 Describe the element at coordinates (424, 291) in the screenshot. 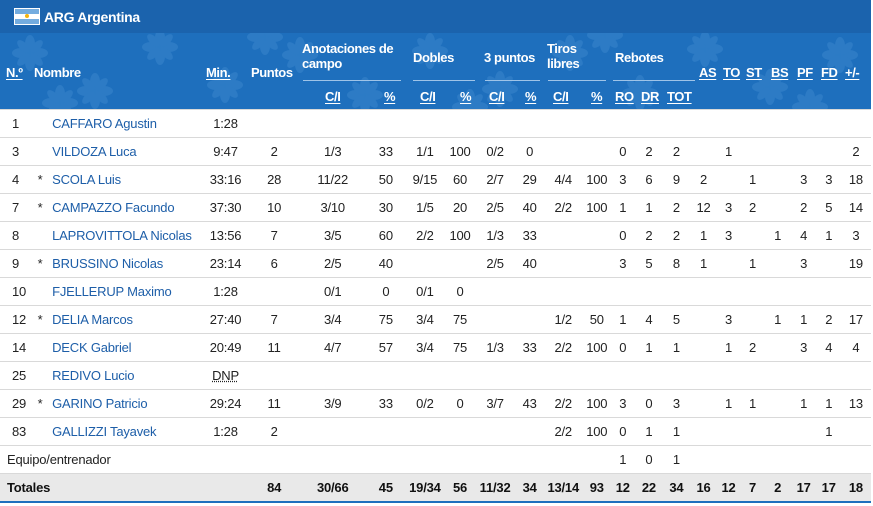

I see `two-made-att: 0/1` at that location.